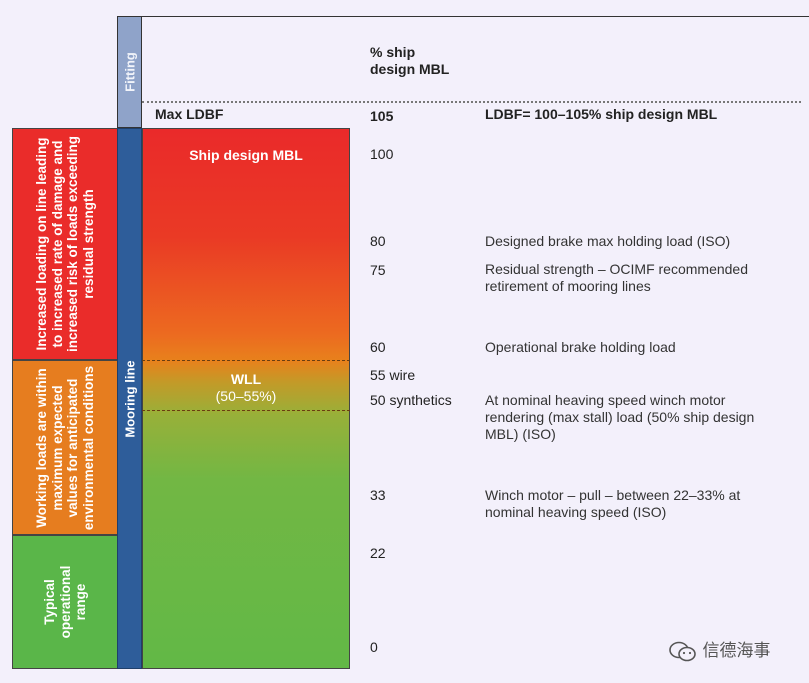  What do you see at coordinates (378, 347) in the screenshot?
I see `level-value: 60` at bounding box center [378, 347].